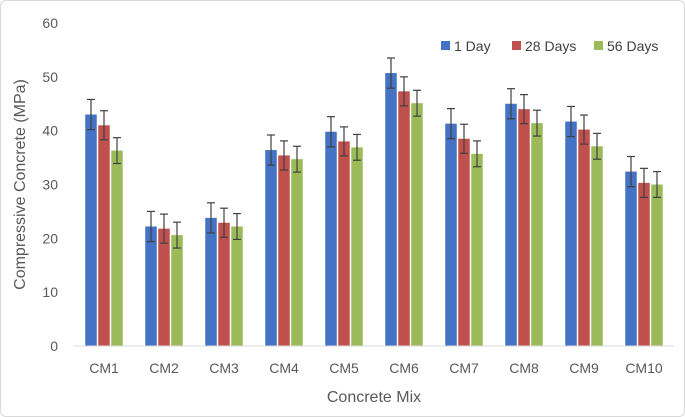 The height and width of the screenshot is (417, 685). Describe the element at coordinates (117, 248) in the screenshot. I see `bar-56-days-cm1` at that location.